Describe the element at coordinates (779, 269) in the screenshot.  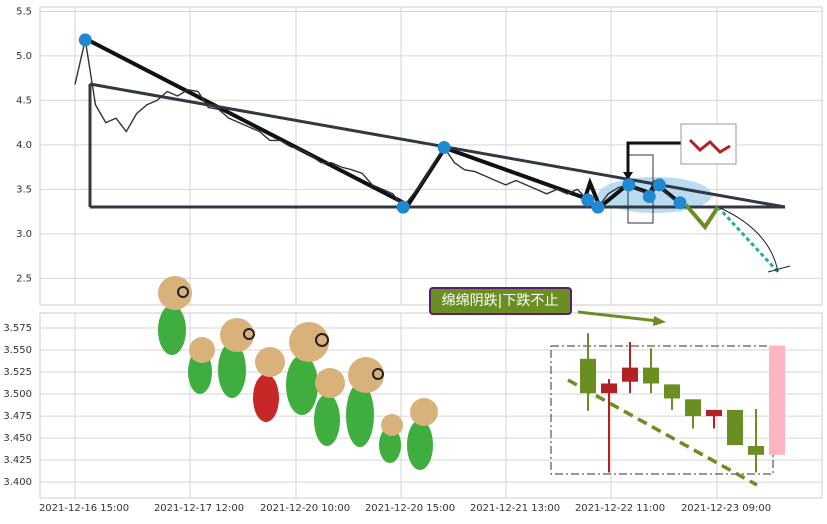
I see `projection-tick` at that location.